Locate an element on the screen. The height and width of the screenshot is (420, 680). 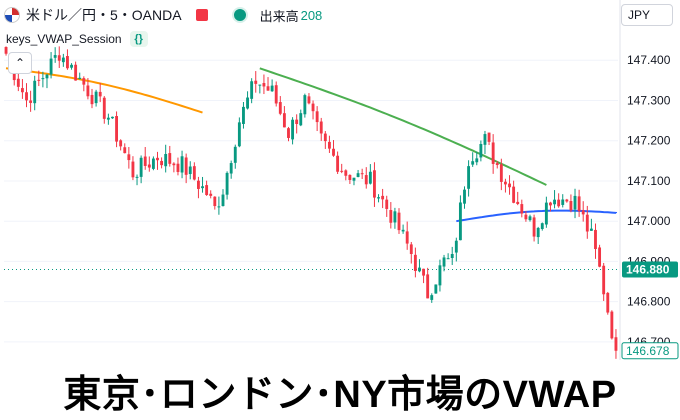
indicator-name: keys_VWAP_Session is located at coordinates (64, 39).